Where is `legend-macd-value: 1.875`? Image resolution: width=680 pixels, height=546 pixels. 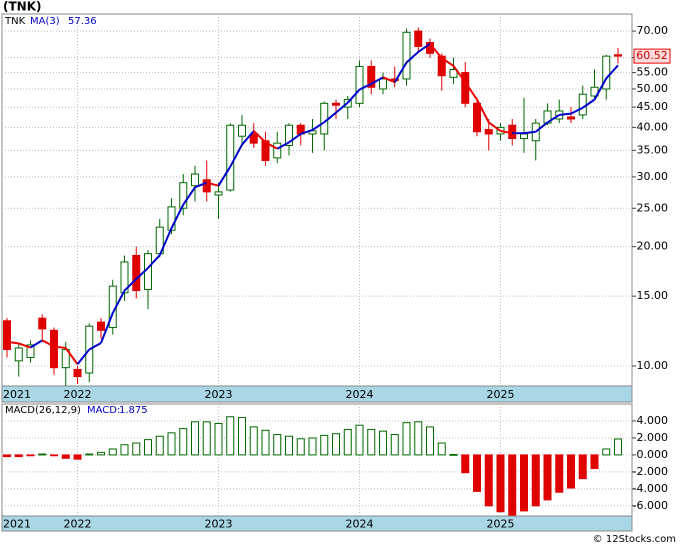 legend-macd-value: 1.875 is located at coordinates (133, 410).